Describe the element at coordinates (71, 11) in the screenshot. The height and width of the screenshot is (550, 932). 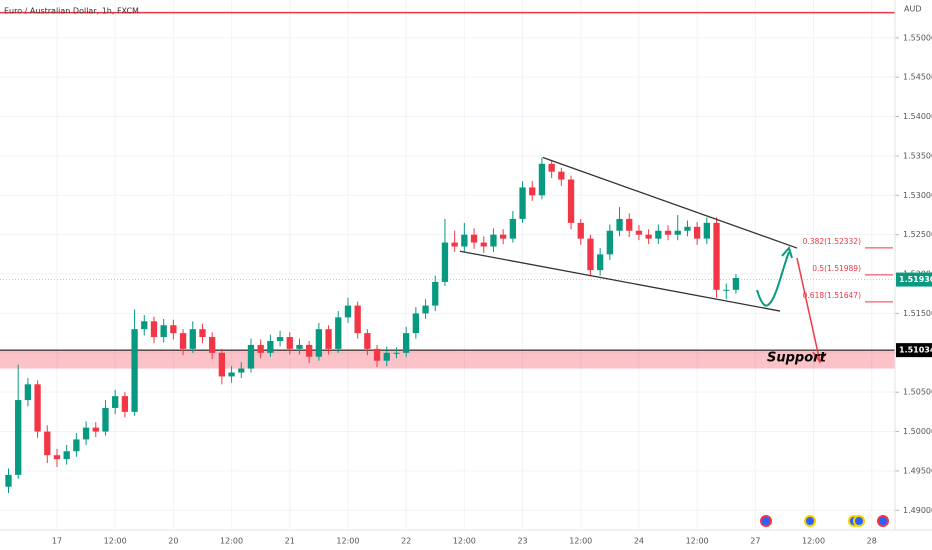
I see `chart-title: Euro / Australian Dollar, 1h, FXCM` at that location.